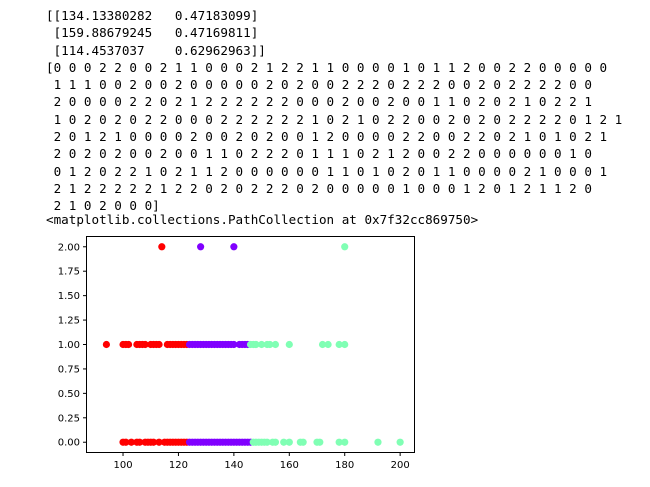 This screenshot has width=650, height=487. I want to click on y-tick-label: 1.50, so click(69, 296).